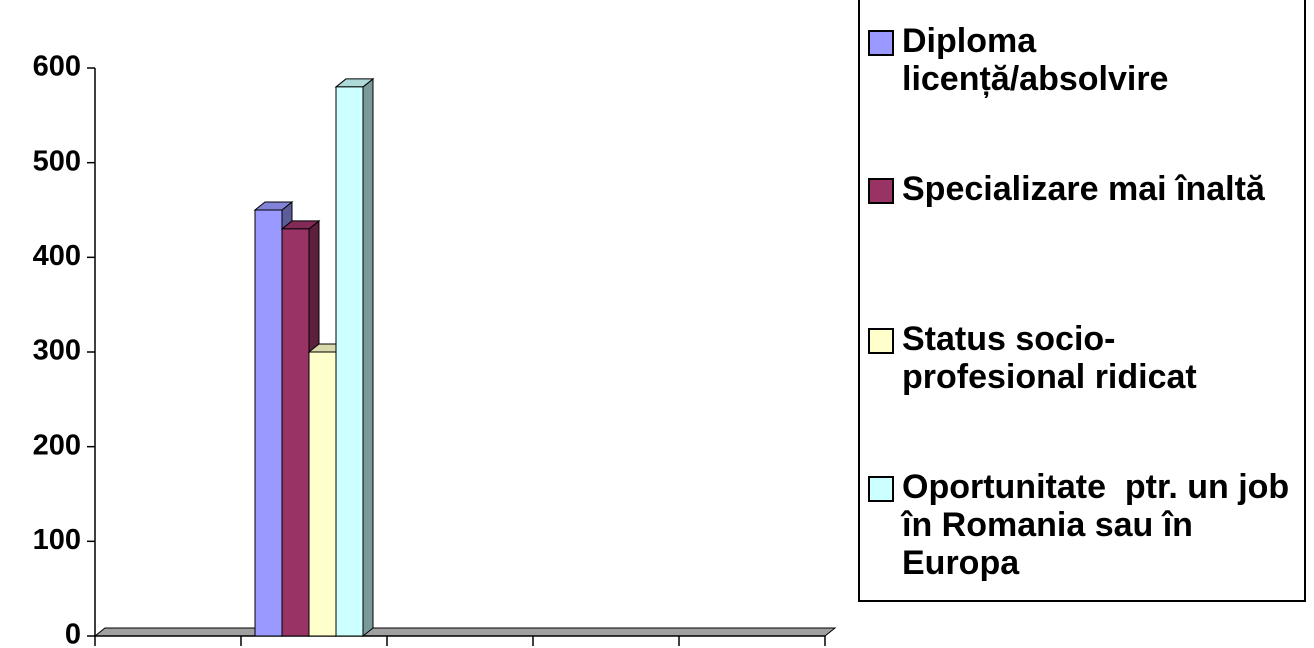 Image resolution: width=1314 pixels, height=648 pixels. I want to click on legend-label: Diploma licență/absolvire, so click(1035, 60).